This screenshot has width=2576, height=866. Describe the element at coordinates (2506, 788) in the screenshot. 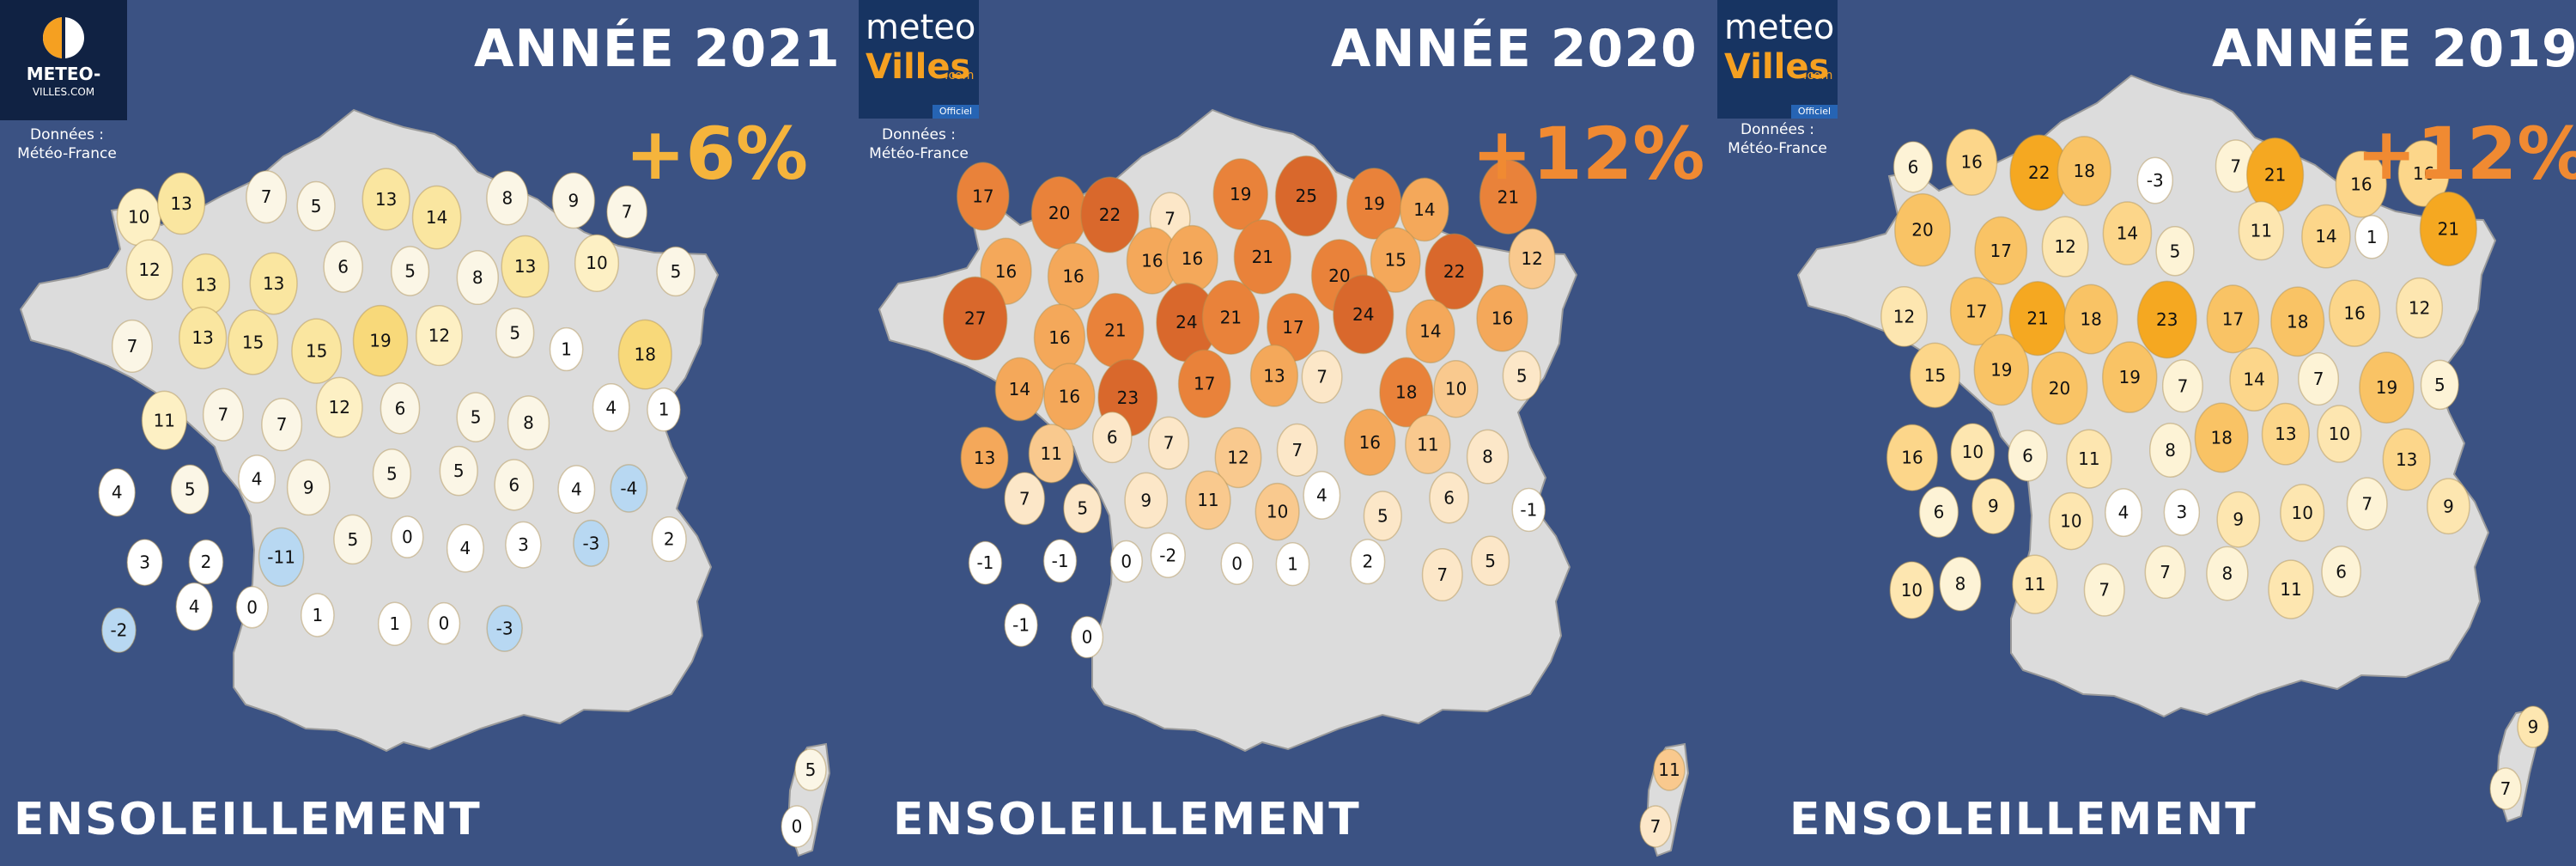

I see `corsica-station-marker: 7` at that location.